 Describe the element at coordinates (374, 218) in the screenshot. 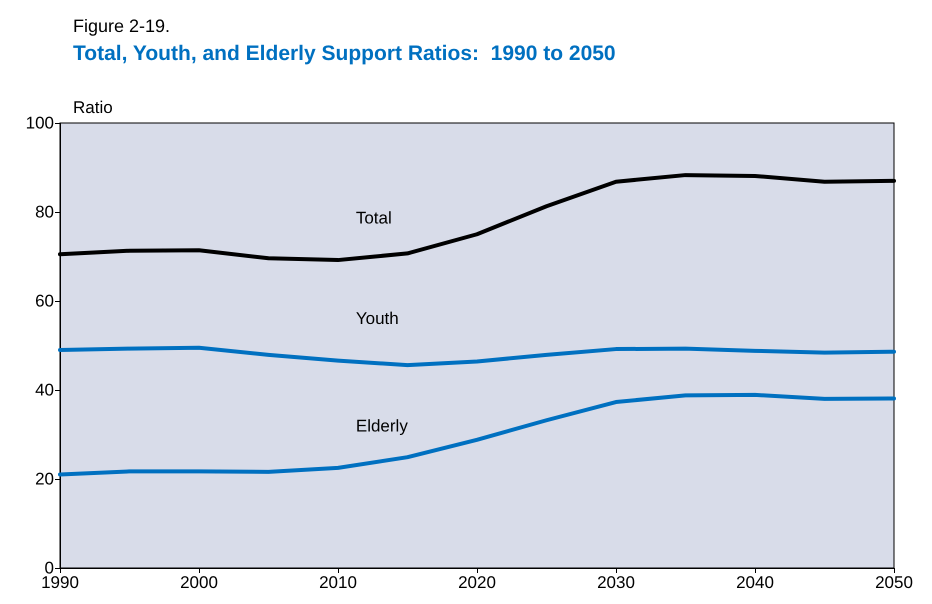

I see `series-label: Total` at that location.